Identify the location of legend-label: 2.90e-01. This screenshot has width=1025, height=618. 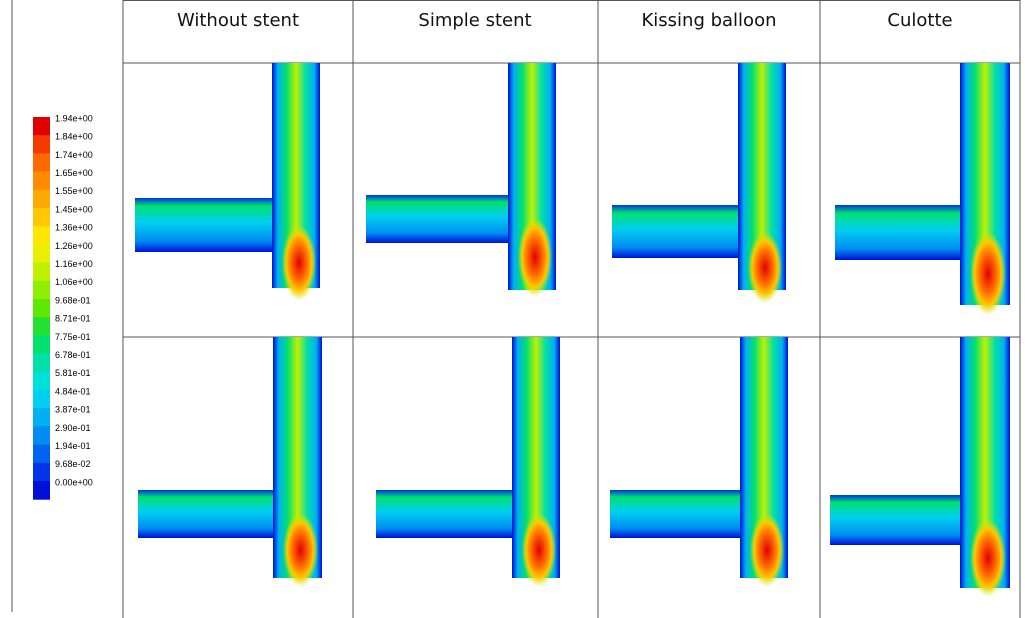
(73, 428).